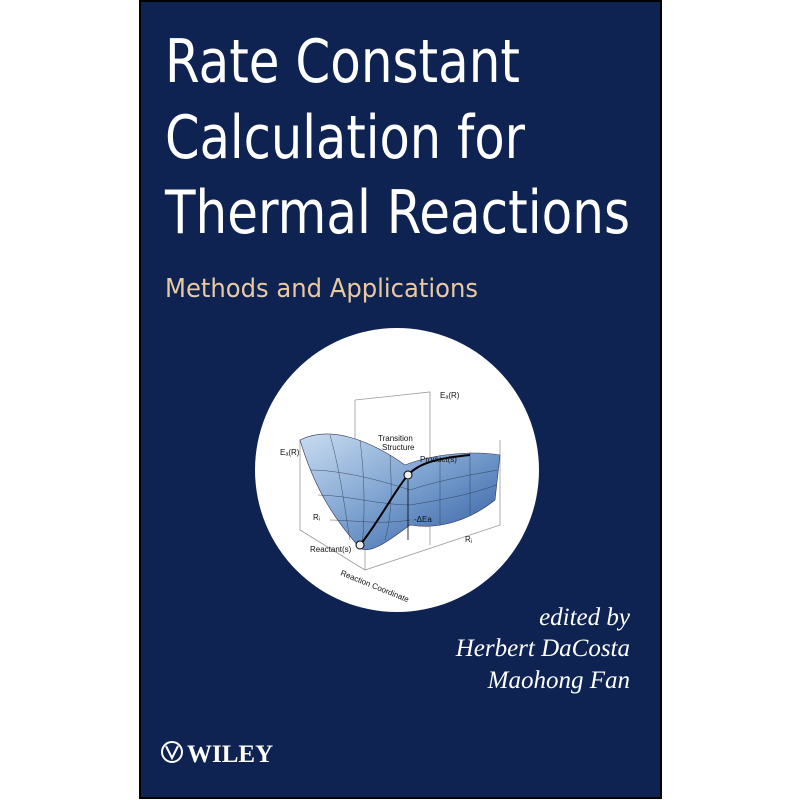 The width and height of the screenshot is (800, 800). What do you see at coordinates (408, 475) in the screenshot?
I see `transition-point` at bounding box center [408, 475].